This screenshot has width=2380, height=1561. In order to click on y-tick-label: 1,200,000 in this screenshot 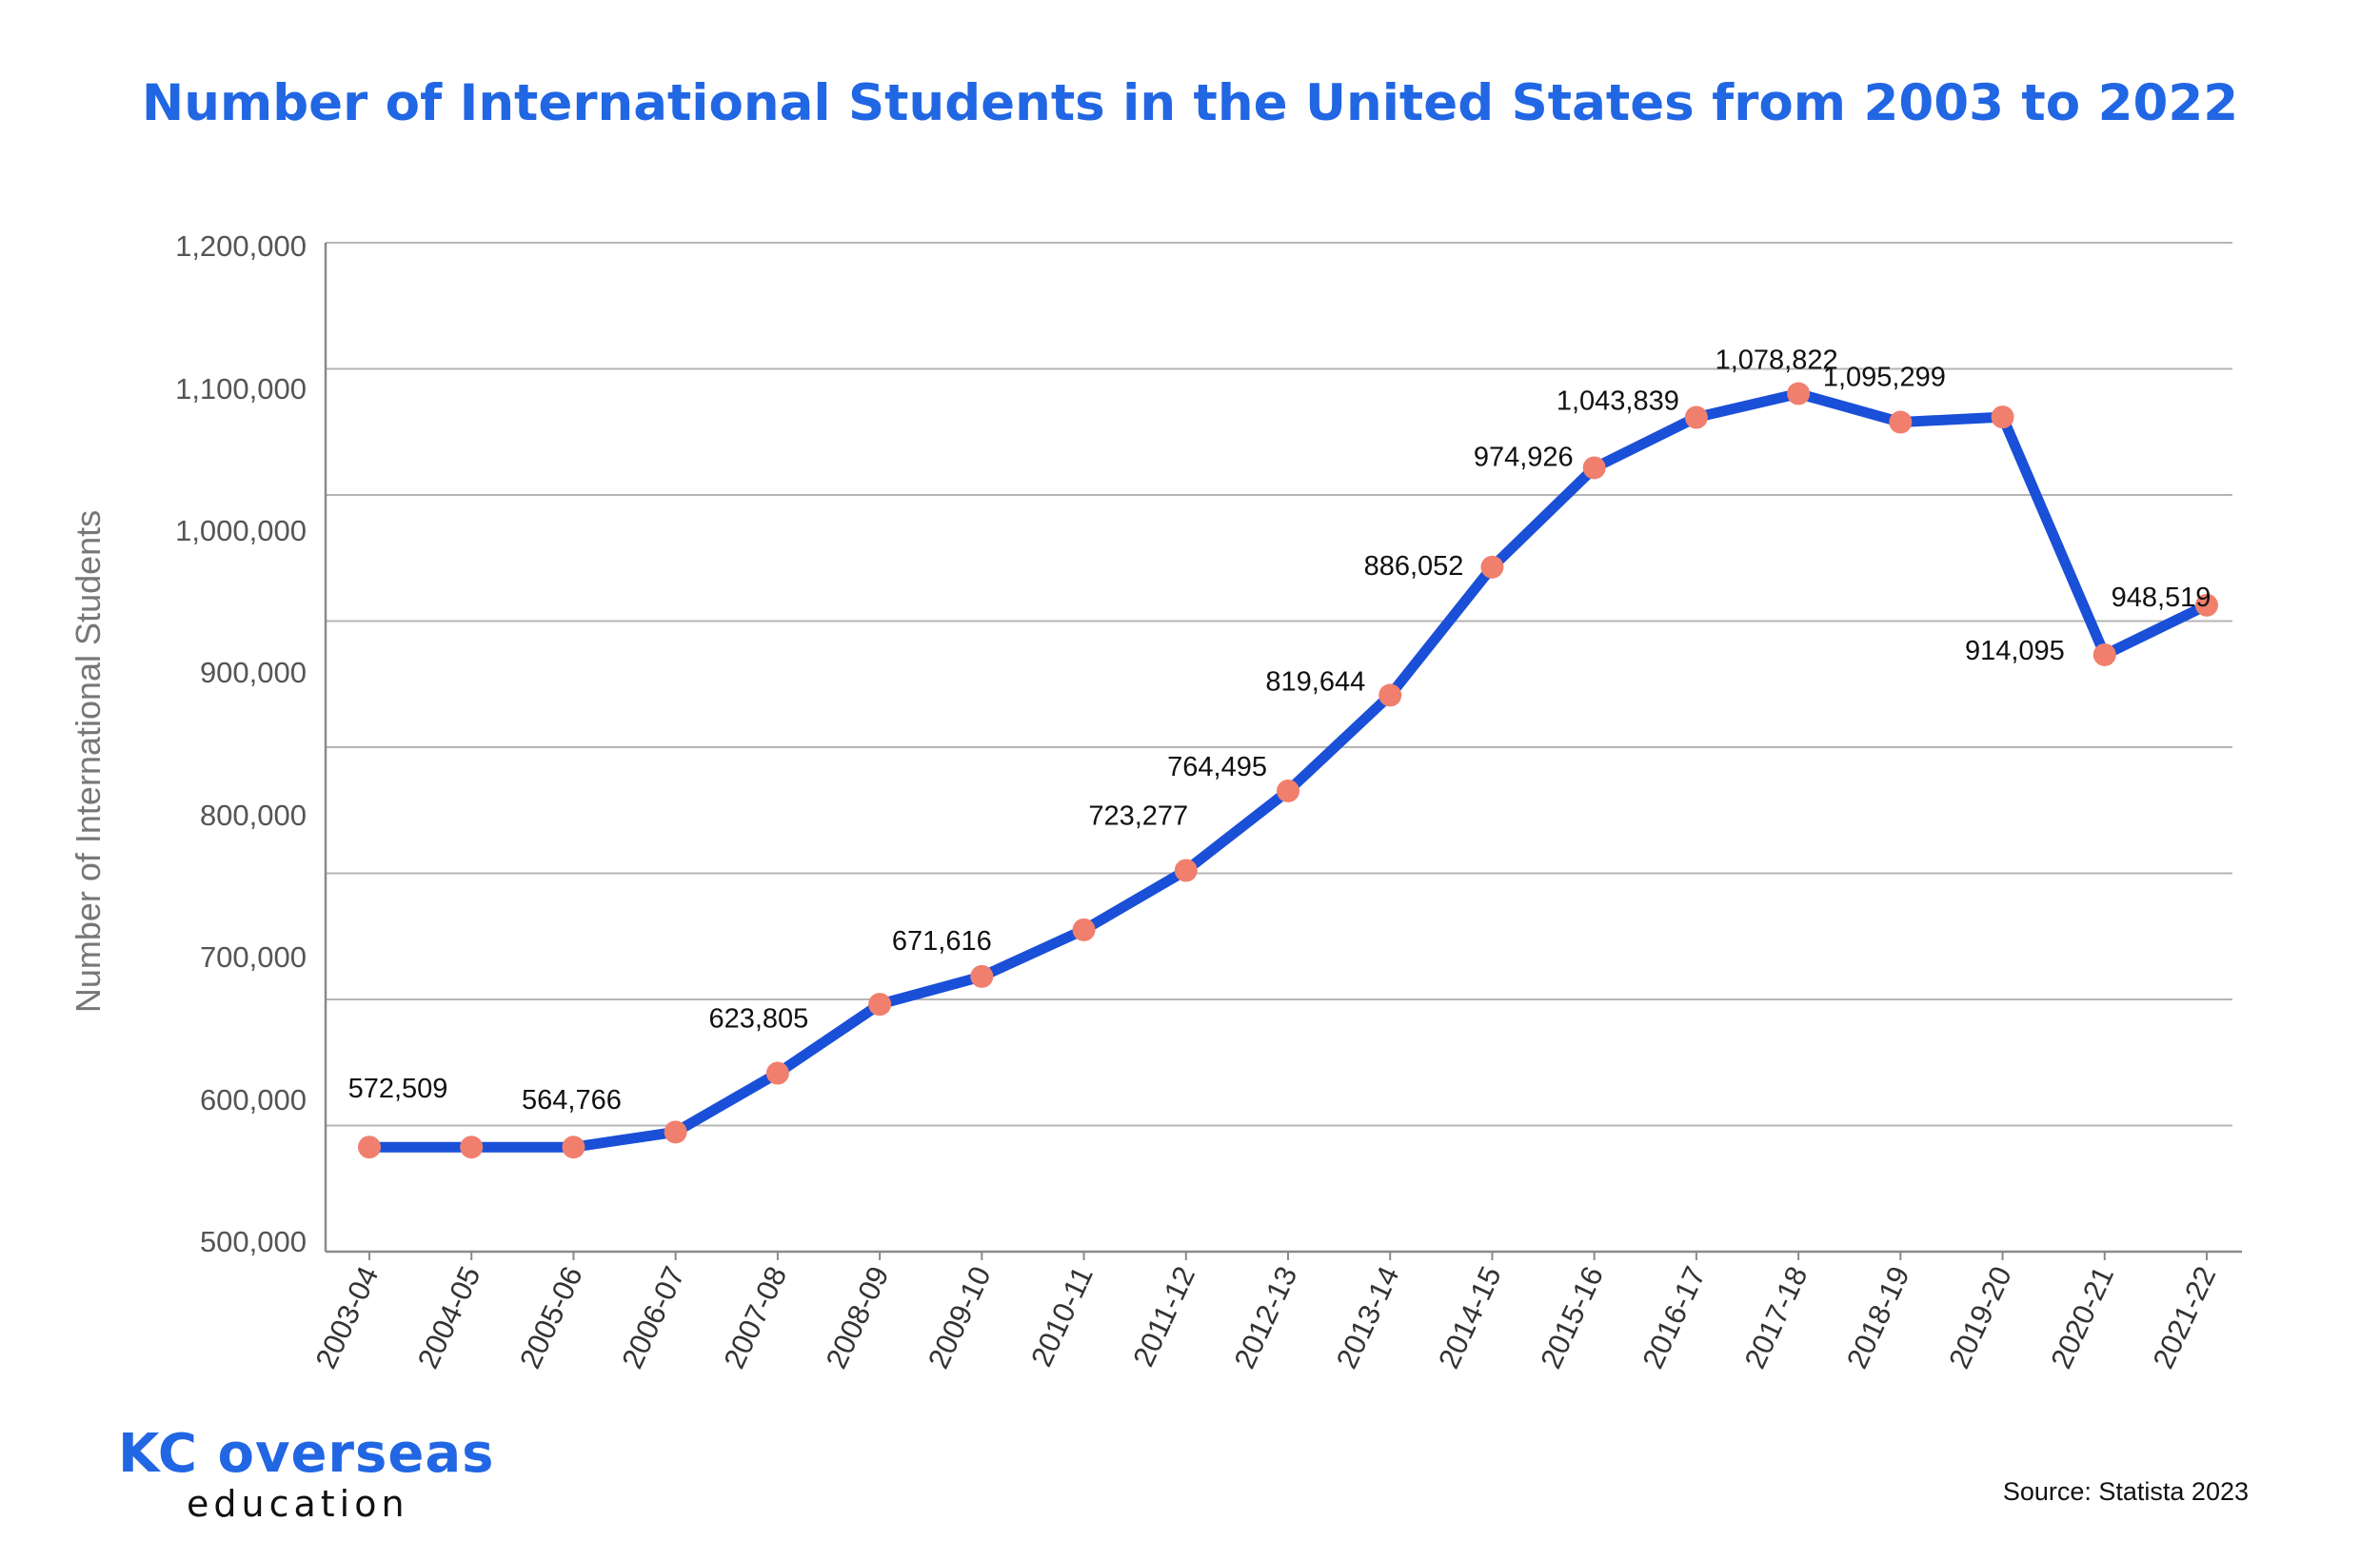, I will do `click(241, 246)`.